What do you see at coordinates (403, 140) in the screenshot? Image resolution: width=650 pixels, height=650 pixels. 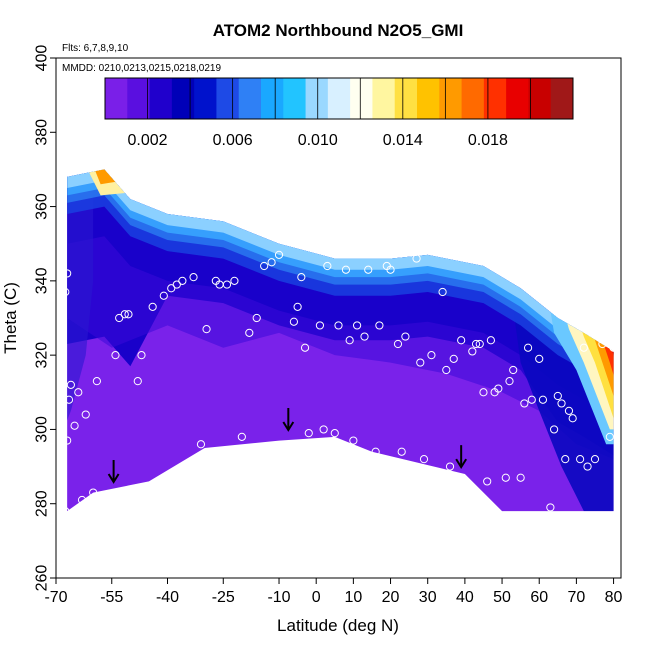 I see `colorbar-tick-label: 0.014` at bounding box center [403, 140].